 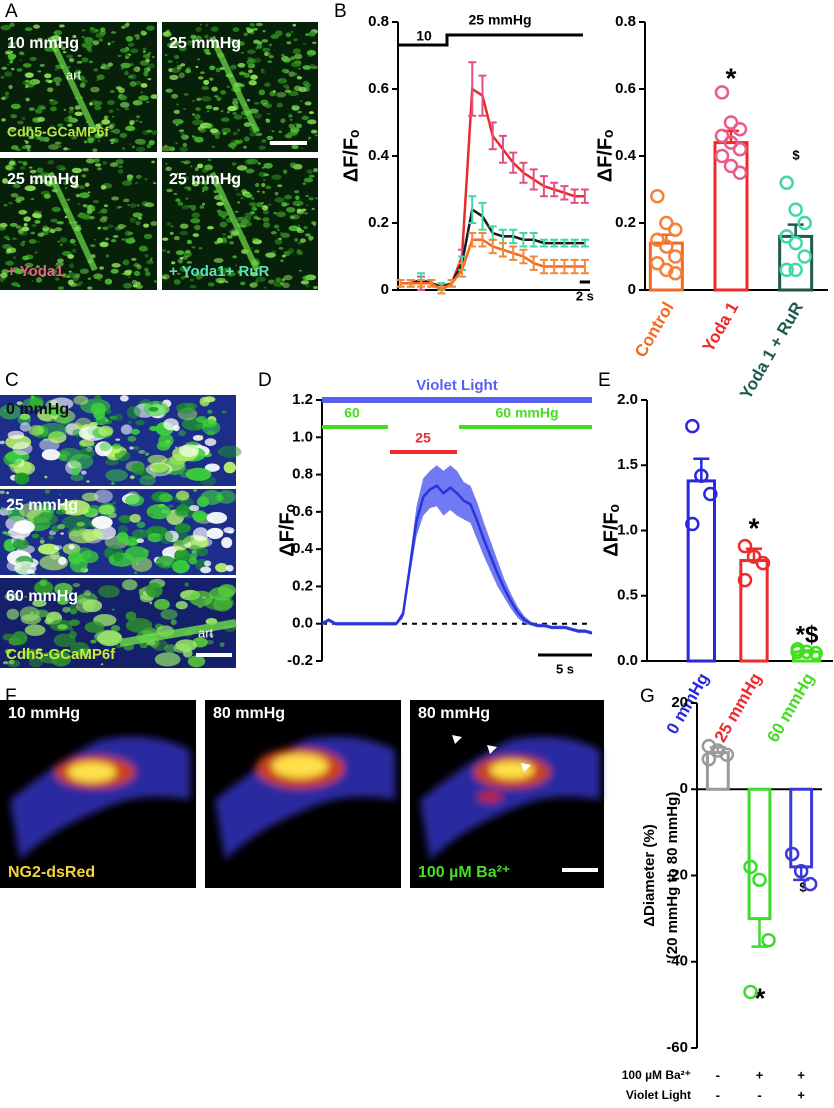 I want to click on bar, so click(x=701, y=571).